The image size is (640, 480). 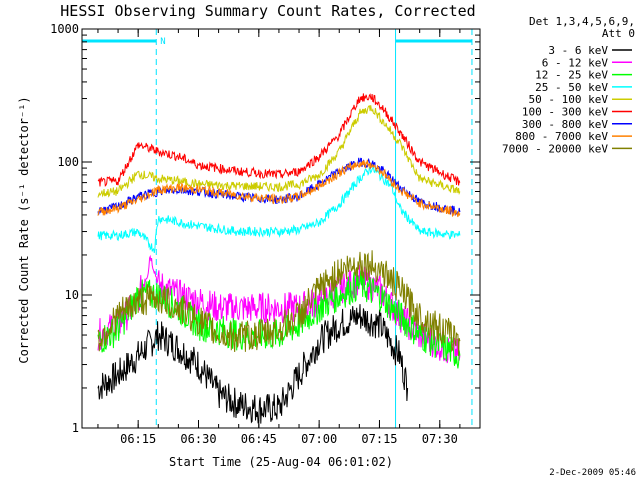 I want to click on legend-header: Att 0, so click(x=618, y=33).